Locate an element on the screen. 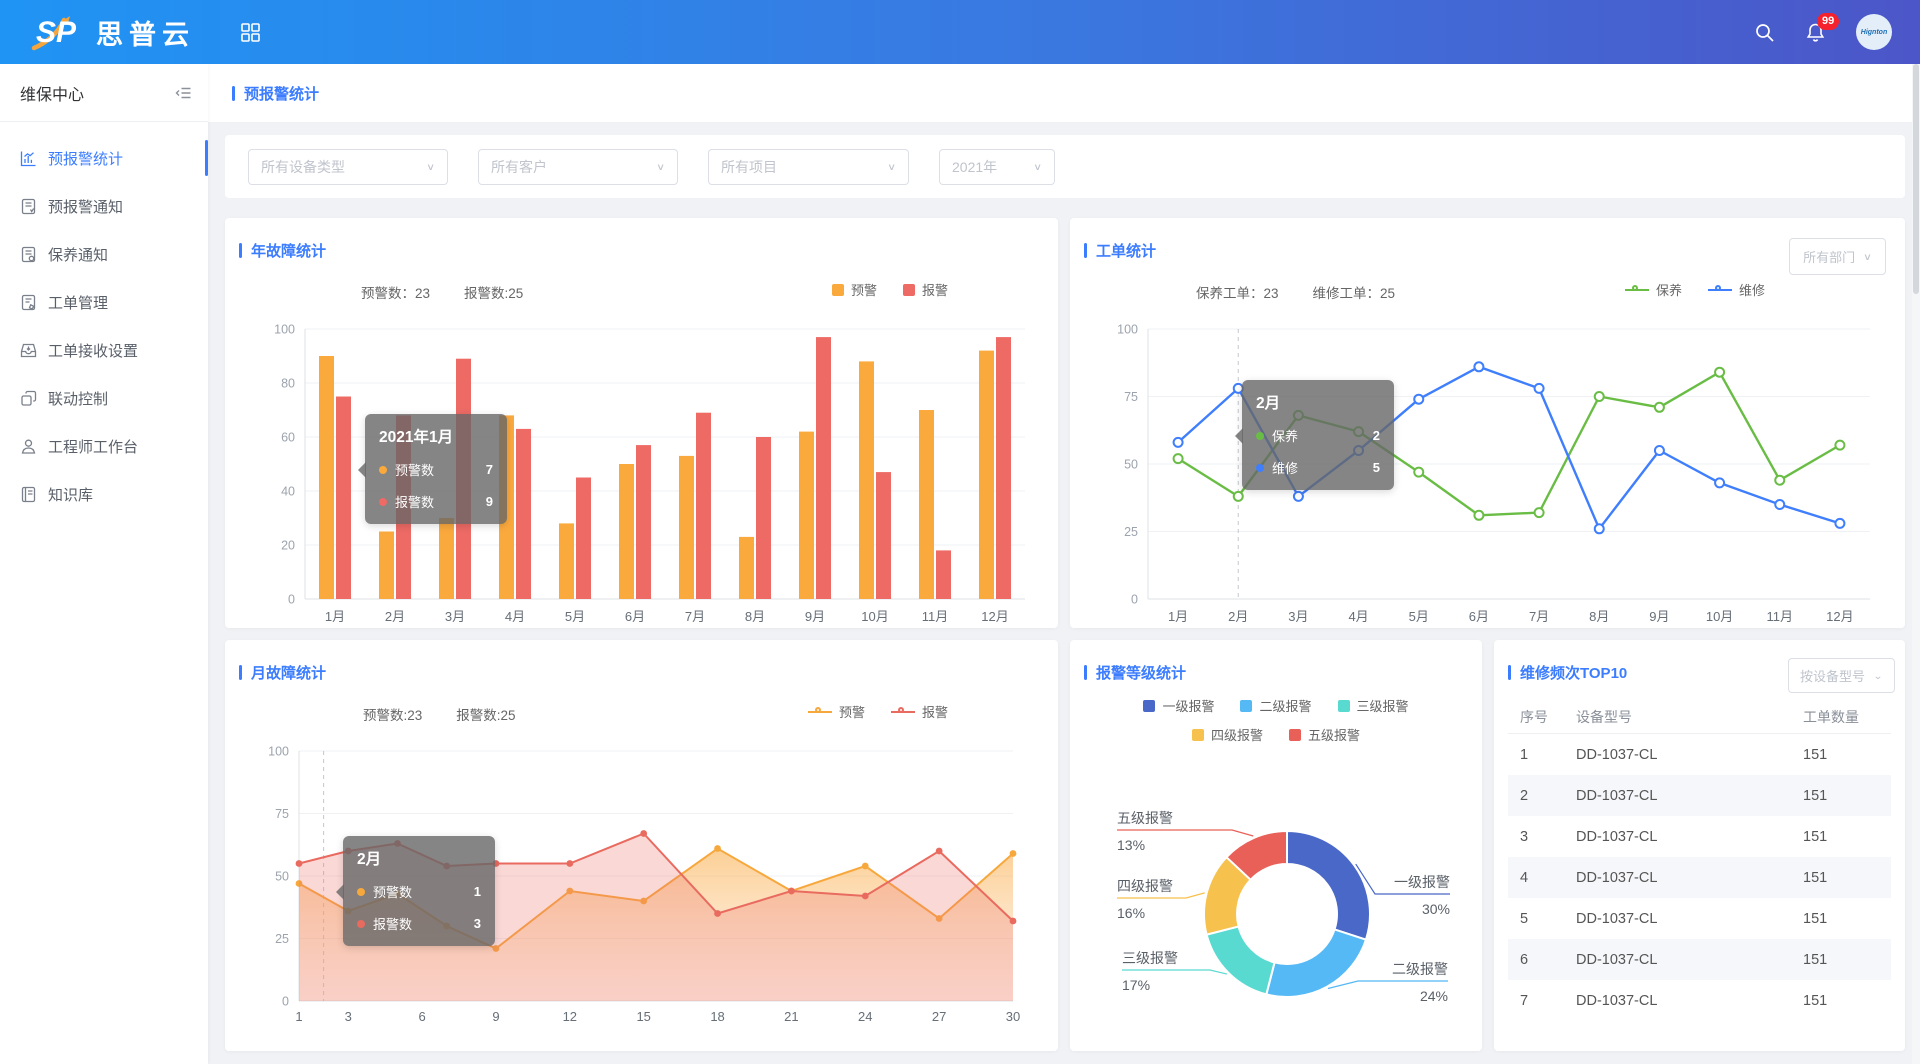 The width and height of the screenshot is (1920, 1064). filter-select-2: 所有客户 ∨ is located at coordinates (578, 166).